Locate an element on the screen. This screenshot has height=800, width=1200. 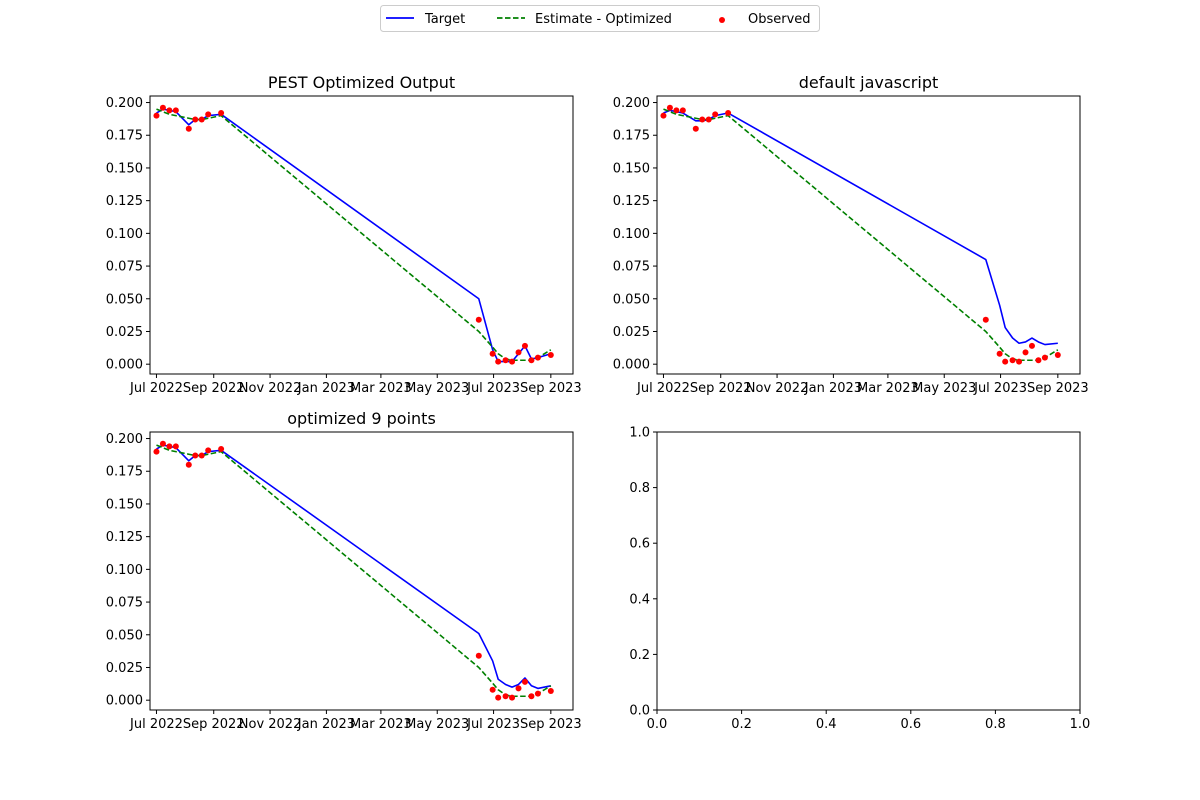
c1-x-tick-label-2: Nov 2022 is located at coordinates (777, 388).